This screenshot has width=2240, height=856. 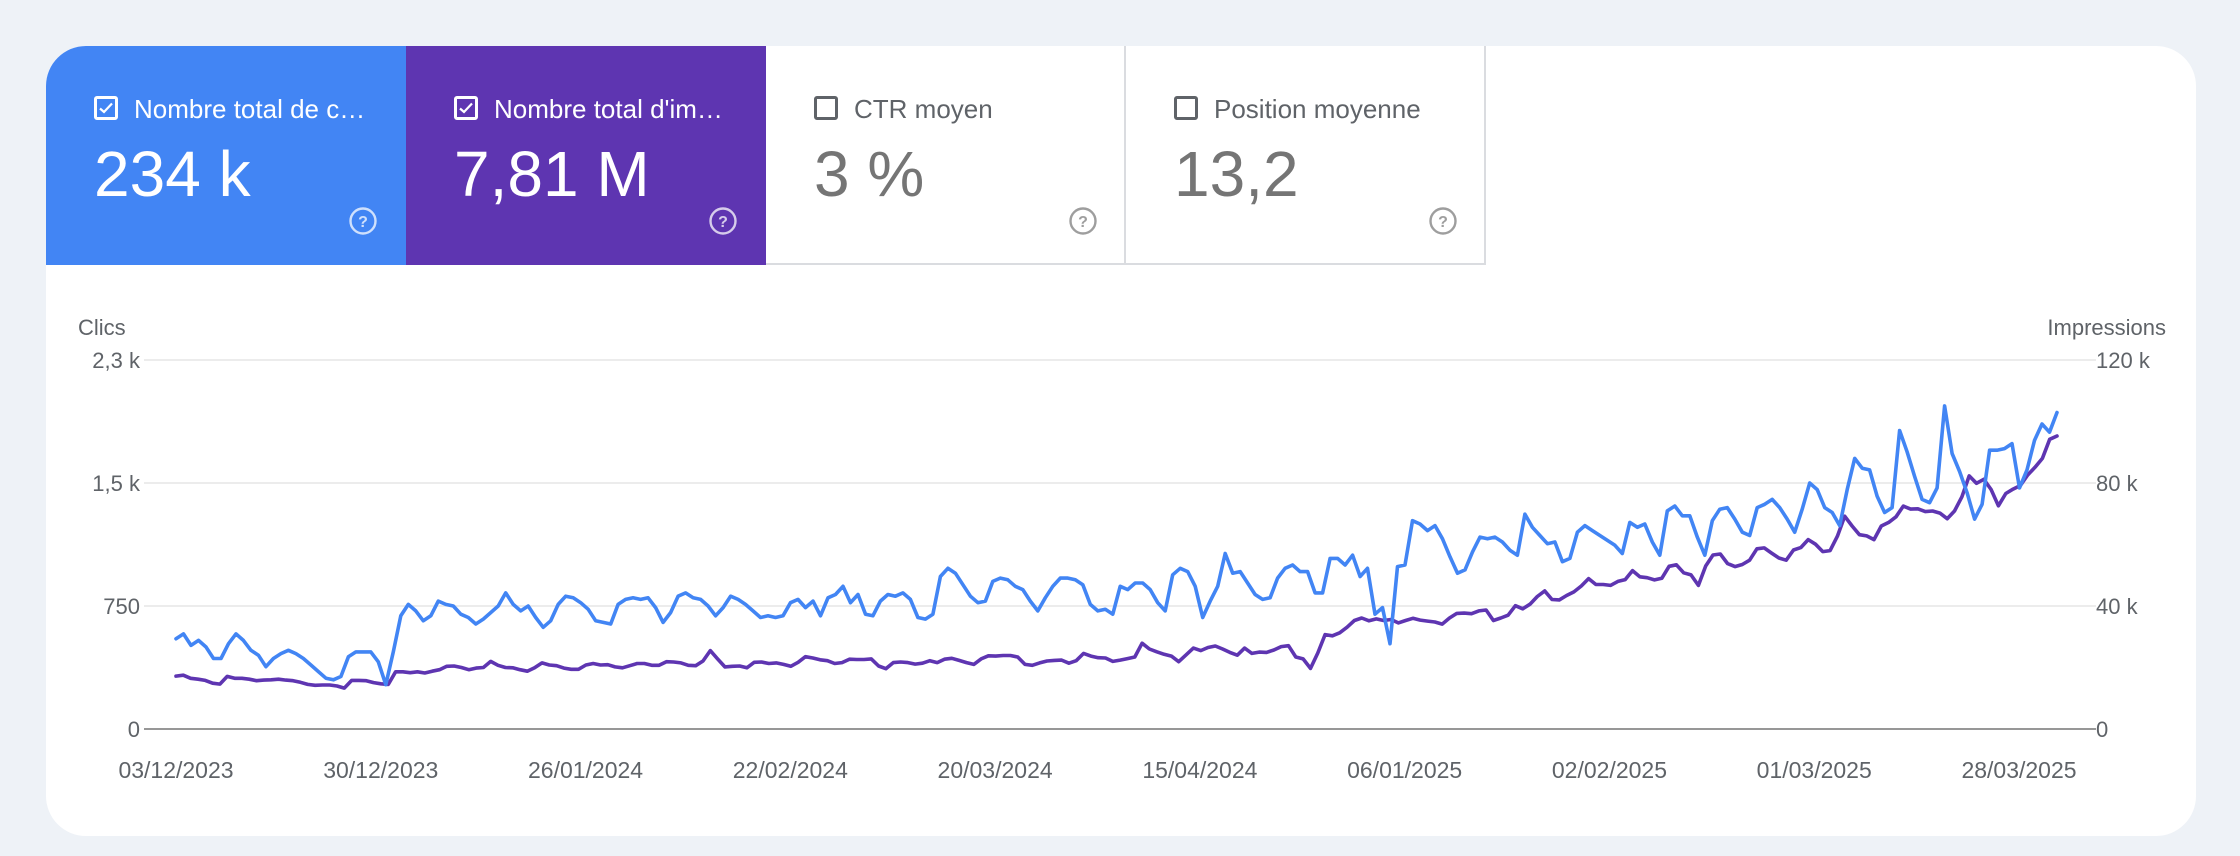 I want to click on left-axis-ticks: 0 750 1,5 k 2,3 k, so click(x=116, y=545).